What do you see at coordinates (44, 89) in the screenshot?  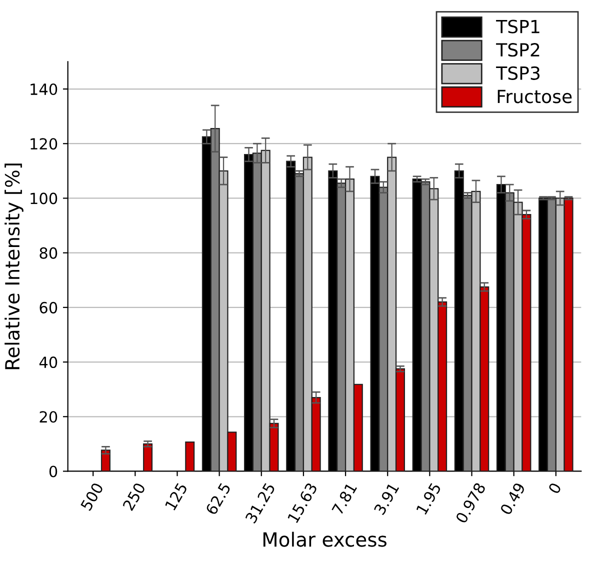 I see `y-tick-label: 140` at bounding box center [44, 89].